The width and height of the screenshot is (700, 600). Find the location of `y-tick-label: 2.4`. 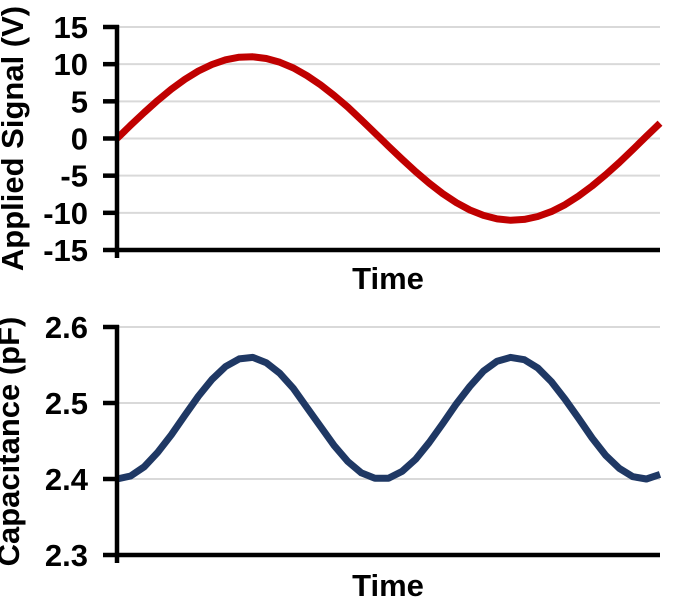

y-tick-label: 2.4 is located at coordinates (67, 479).